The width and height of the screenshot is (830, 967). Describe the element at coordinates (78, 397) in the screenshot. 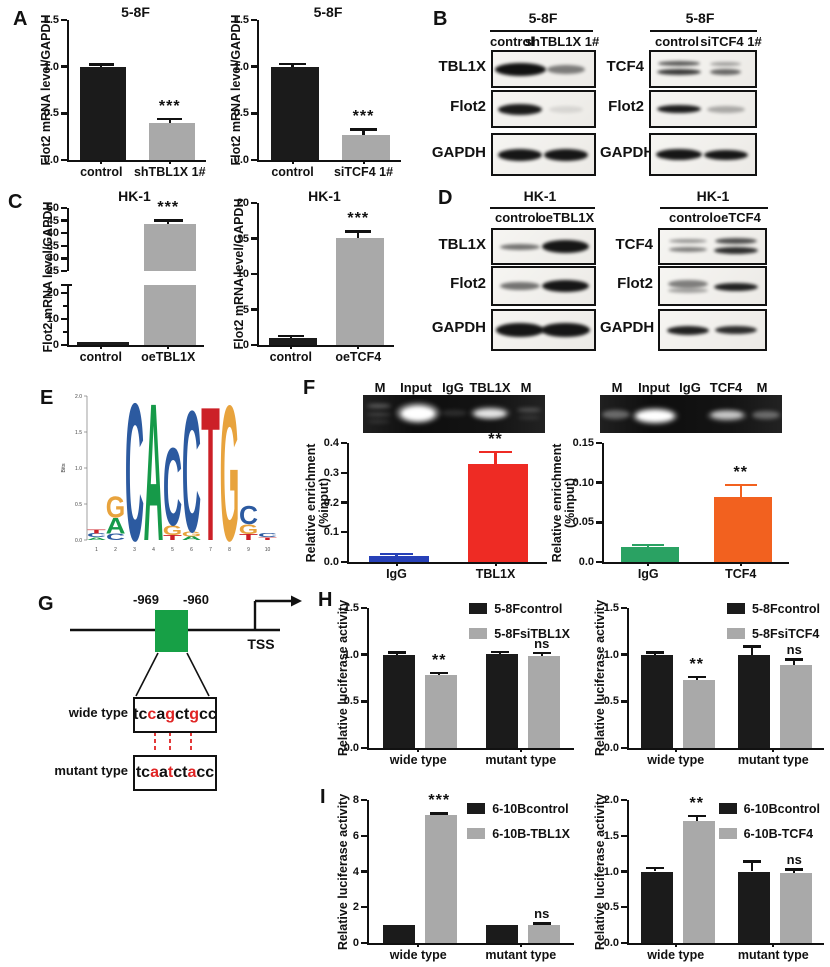

I see `svg-text: 2.0` at that location.